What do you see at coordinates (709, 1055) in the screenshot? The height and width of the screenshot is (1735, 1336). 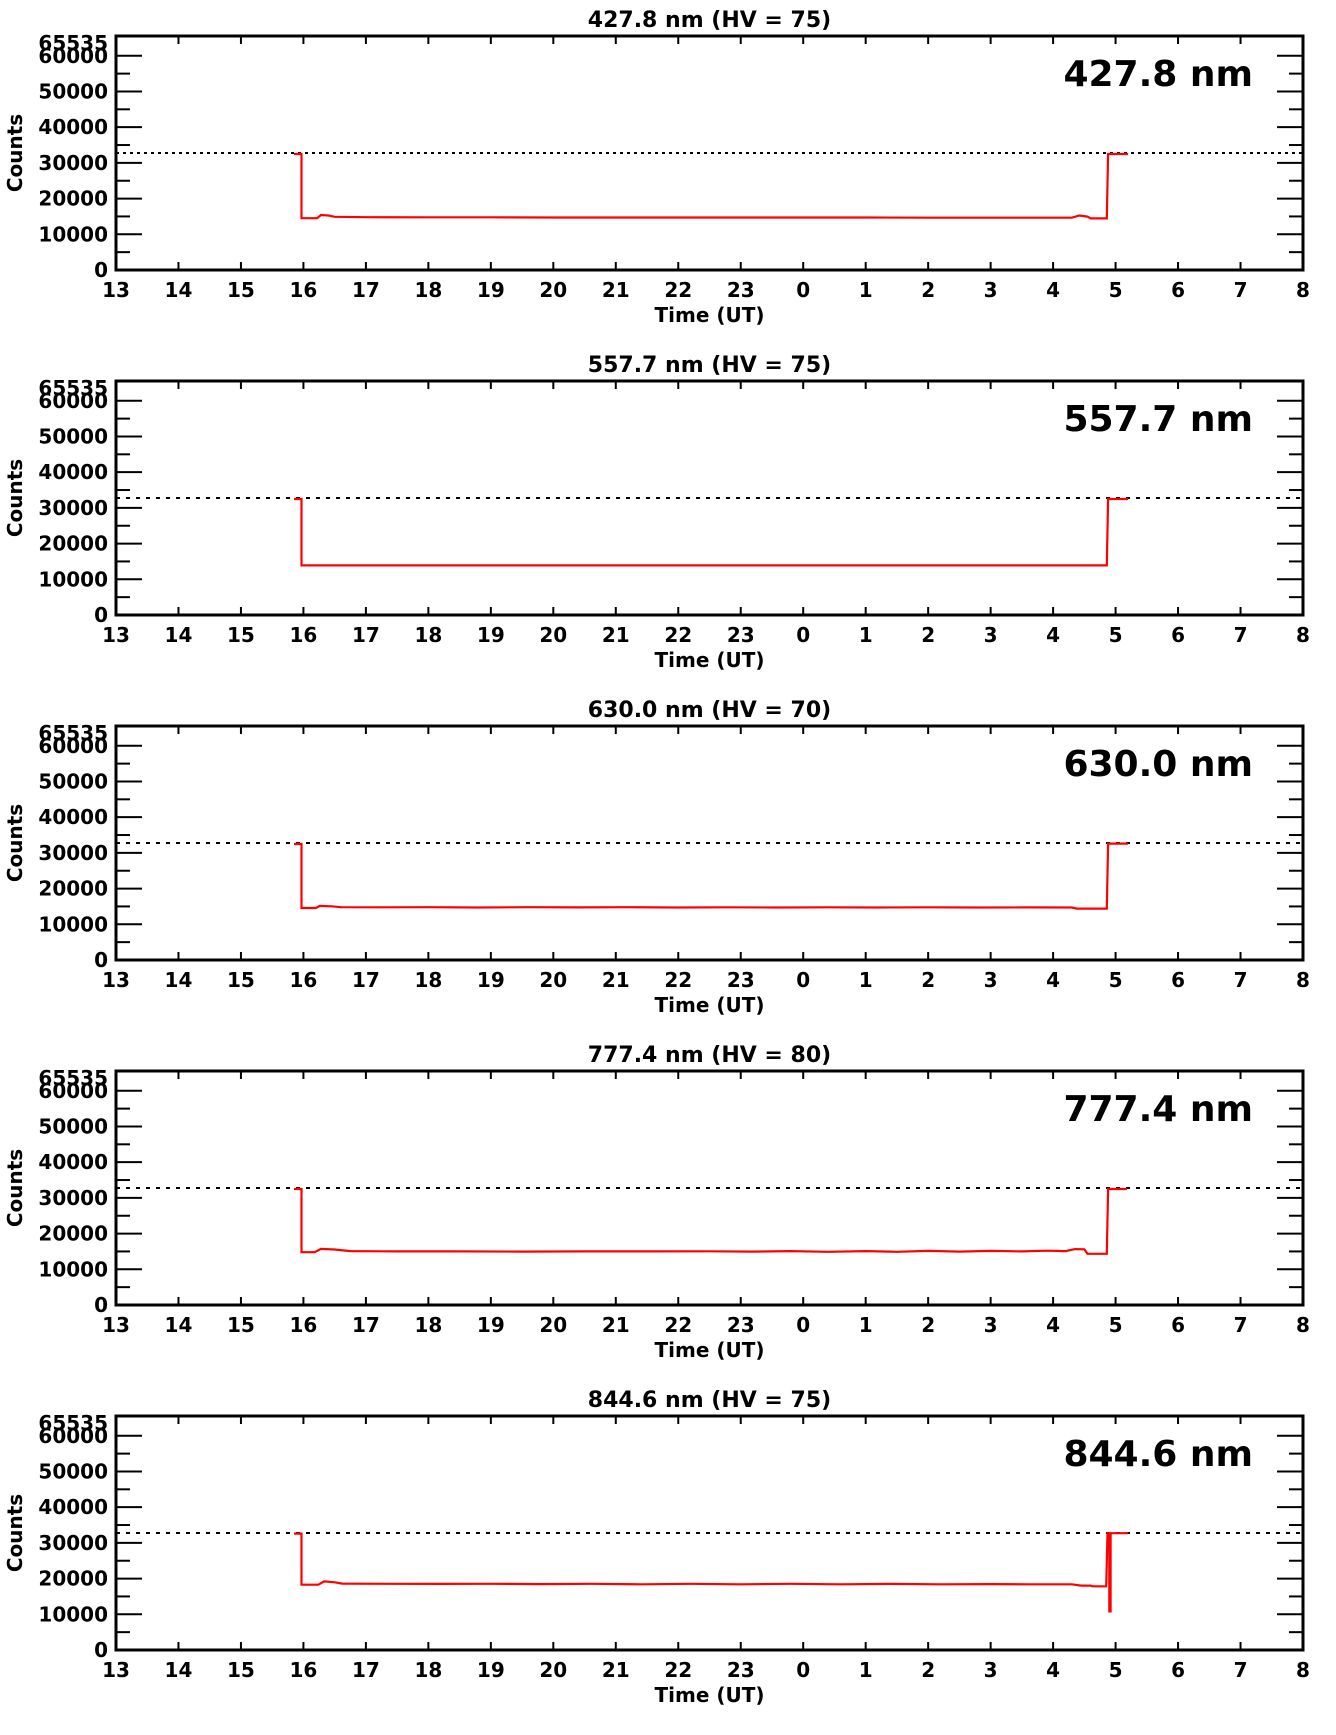 I see `plot-title: 777.4 nm (HV = 80)` at bounding box center [709, 1055].